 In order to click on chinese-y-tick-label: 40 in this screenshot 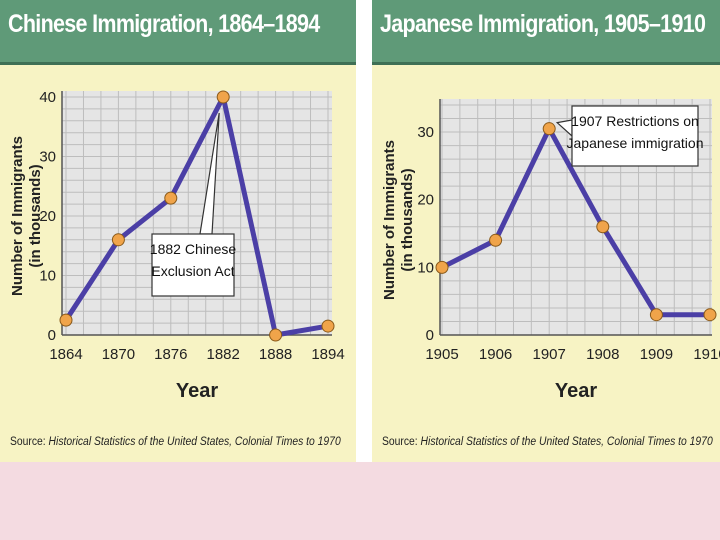, I will do `click(47, 97)`.